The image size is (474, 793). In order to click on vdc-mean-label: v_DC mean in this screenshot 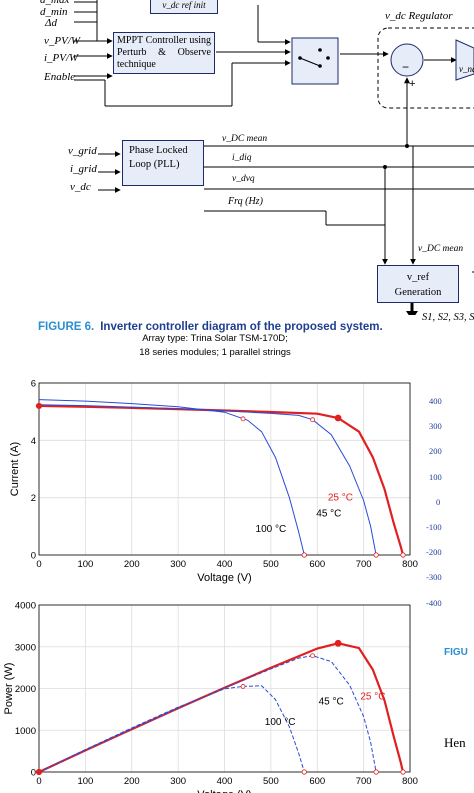, I will do `click(441, 249)`.